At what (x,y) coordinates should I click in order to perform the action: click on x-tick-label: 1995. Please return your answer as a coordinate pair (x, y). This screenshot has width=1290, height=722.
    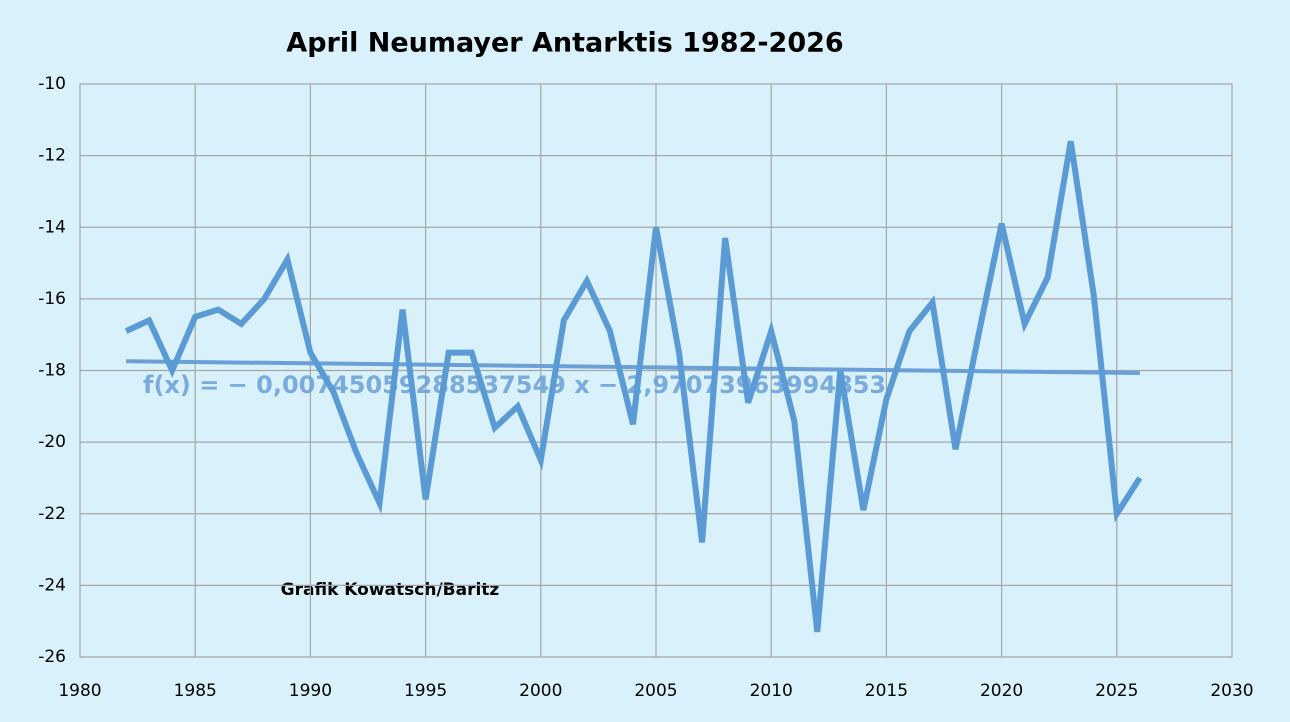
    Looking at the image, I should click on (425, 691).